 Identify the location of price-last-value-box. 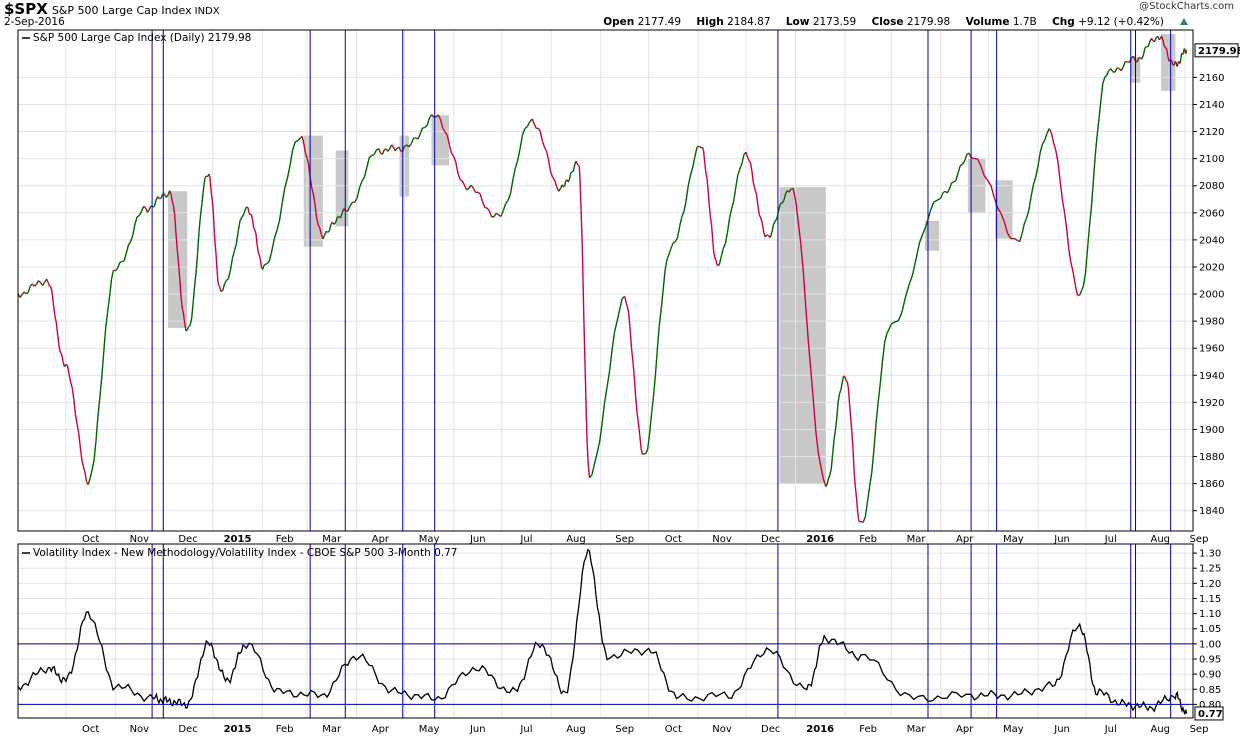
(1216, 50).